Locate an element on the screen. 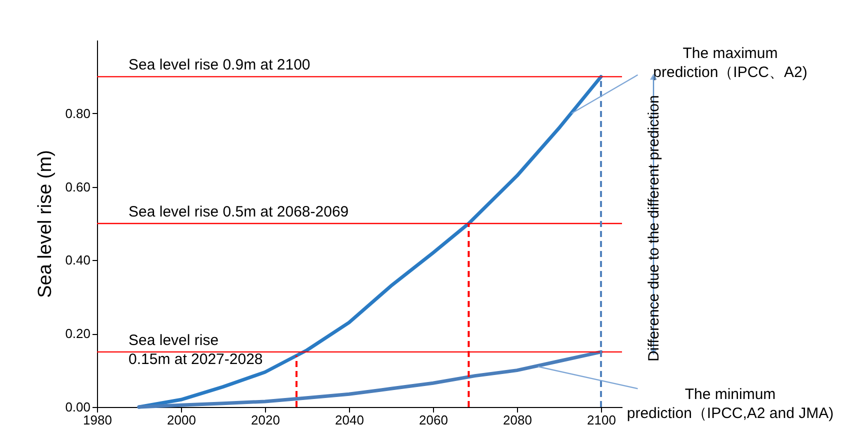  x-tick-label: 2060 is located at coordinates (433, 420).